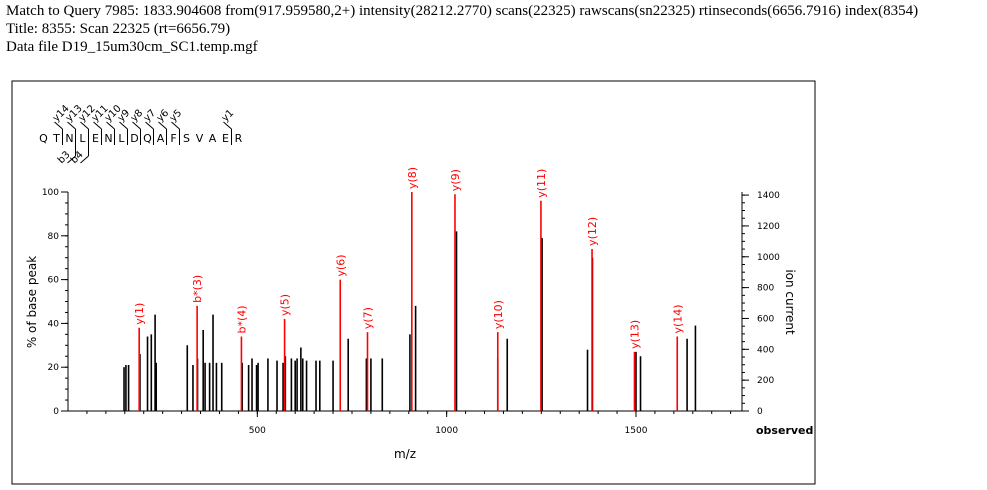  What do you see at coordinates (498, 314) in the screenshot?
I see `peak-label: y(10)` at bounding box center [498, 314].